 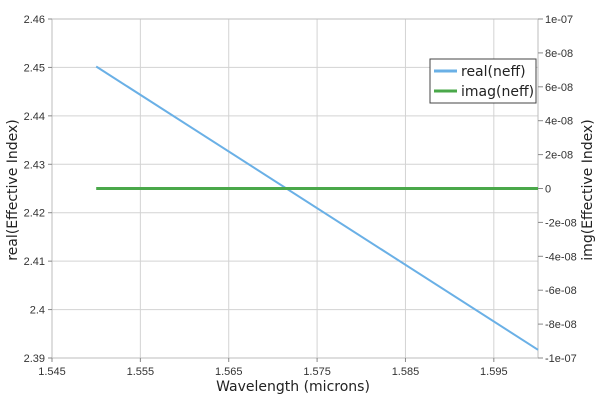 What do you see at coordinates (559, 156) in the screenshot?
I see `right-y-tick-label: 2e-08` at bounding box center [559, 156].